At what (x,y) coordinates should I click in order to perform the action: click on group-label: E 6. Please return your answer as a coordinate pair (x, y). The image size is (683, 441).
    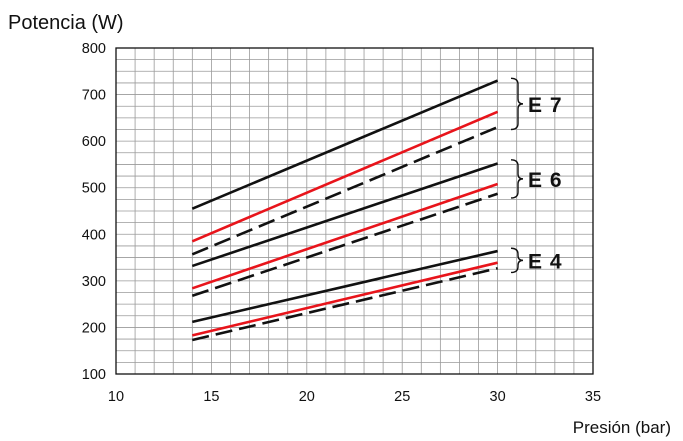
    Looking at the image, I should click on (545, 180).